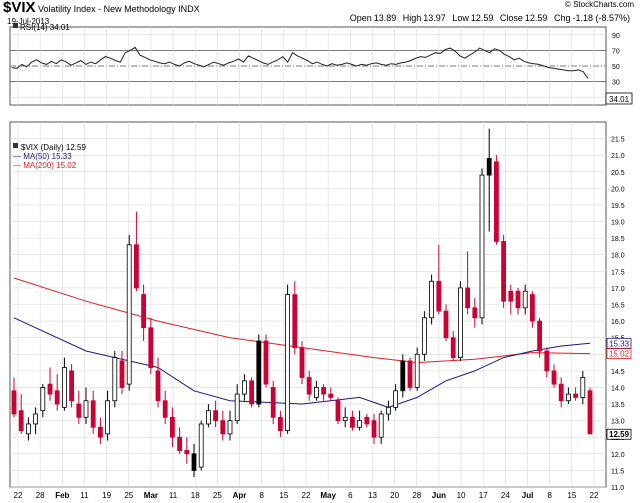 This screenshot has width=640, height=503. What do you see at coordinates (617, 471) in the screenshot?
I see `price-tick-label: 11.5` at bounding box center [617, 471].